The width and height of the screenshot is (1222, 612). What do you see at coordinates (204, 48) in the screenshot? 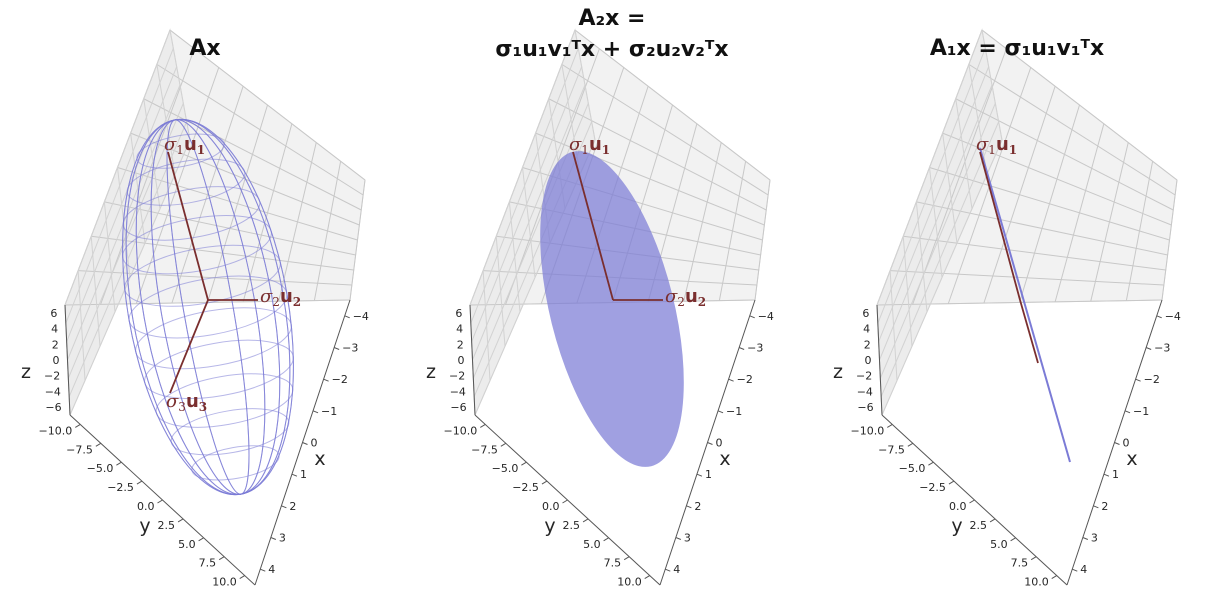
I see `panel-title: Ax` at bounding box center [204, 48].